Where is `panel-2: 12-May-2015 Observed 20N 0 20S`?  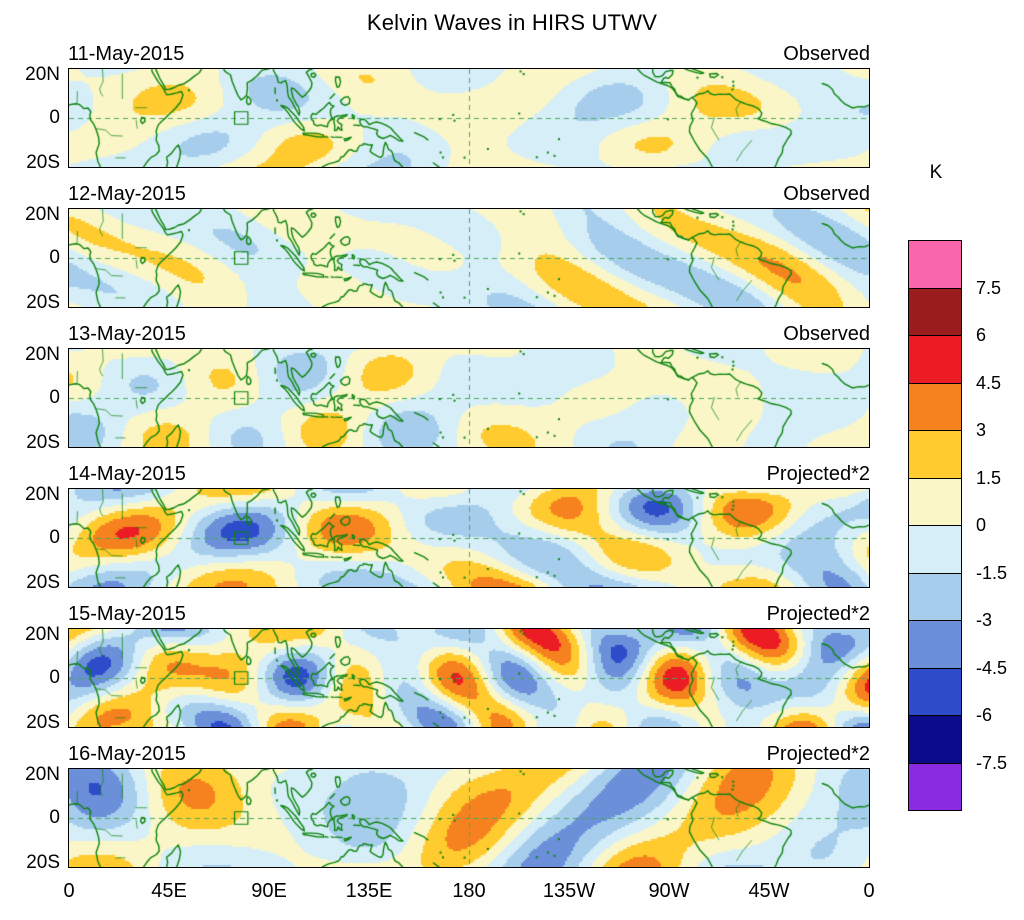
panel-2: 12-May-2015 Observed 20N 0 20S is located at coordinates (447, 245).